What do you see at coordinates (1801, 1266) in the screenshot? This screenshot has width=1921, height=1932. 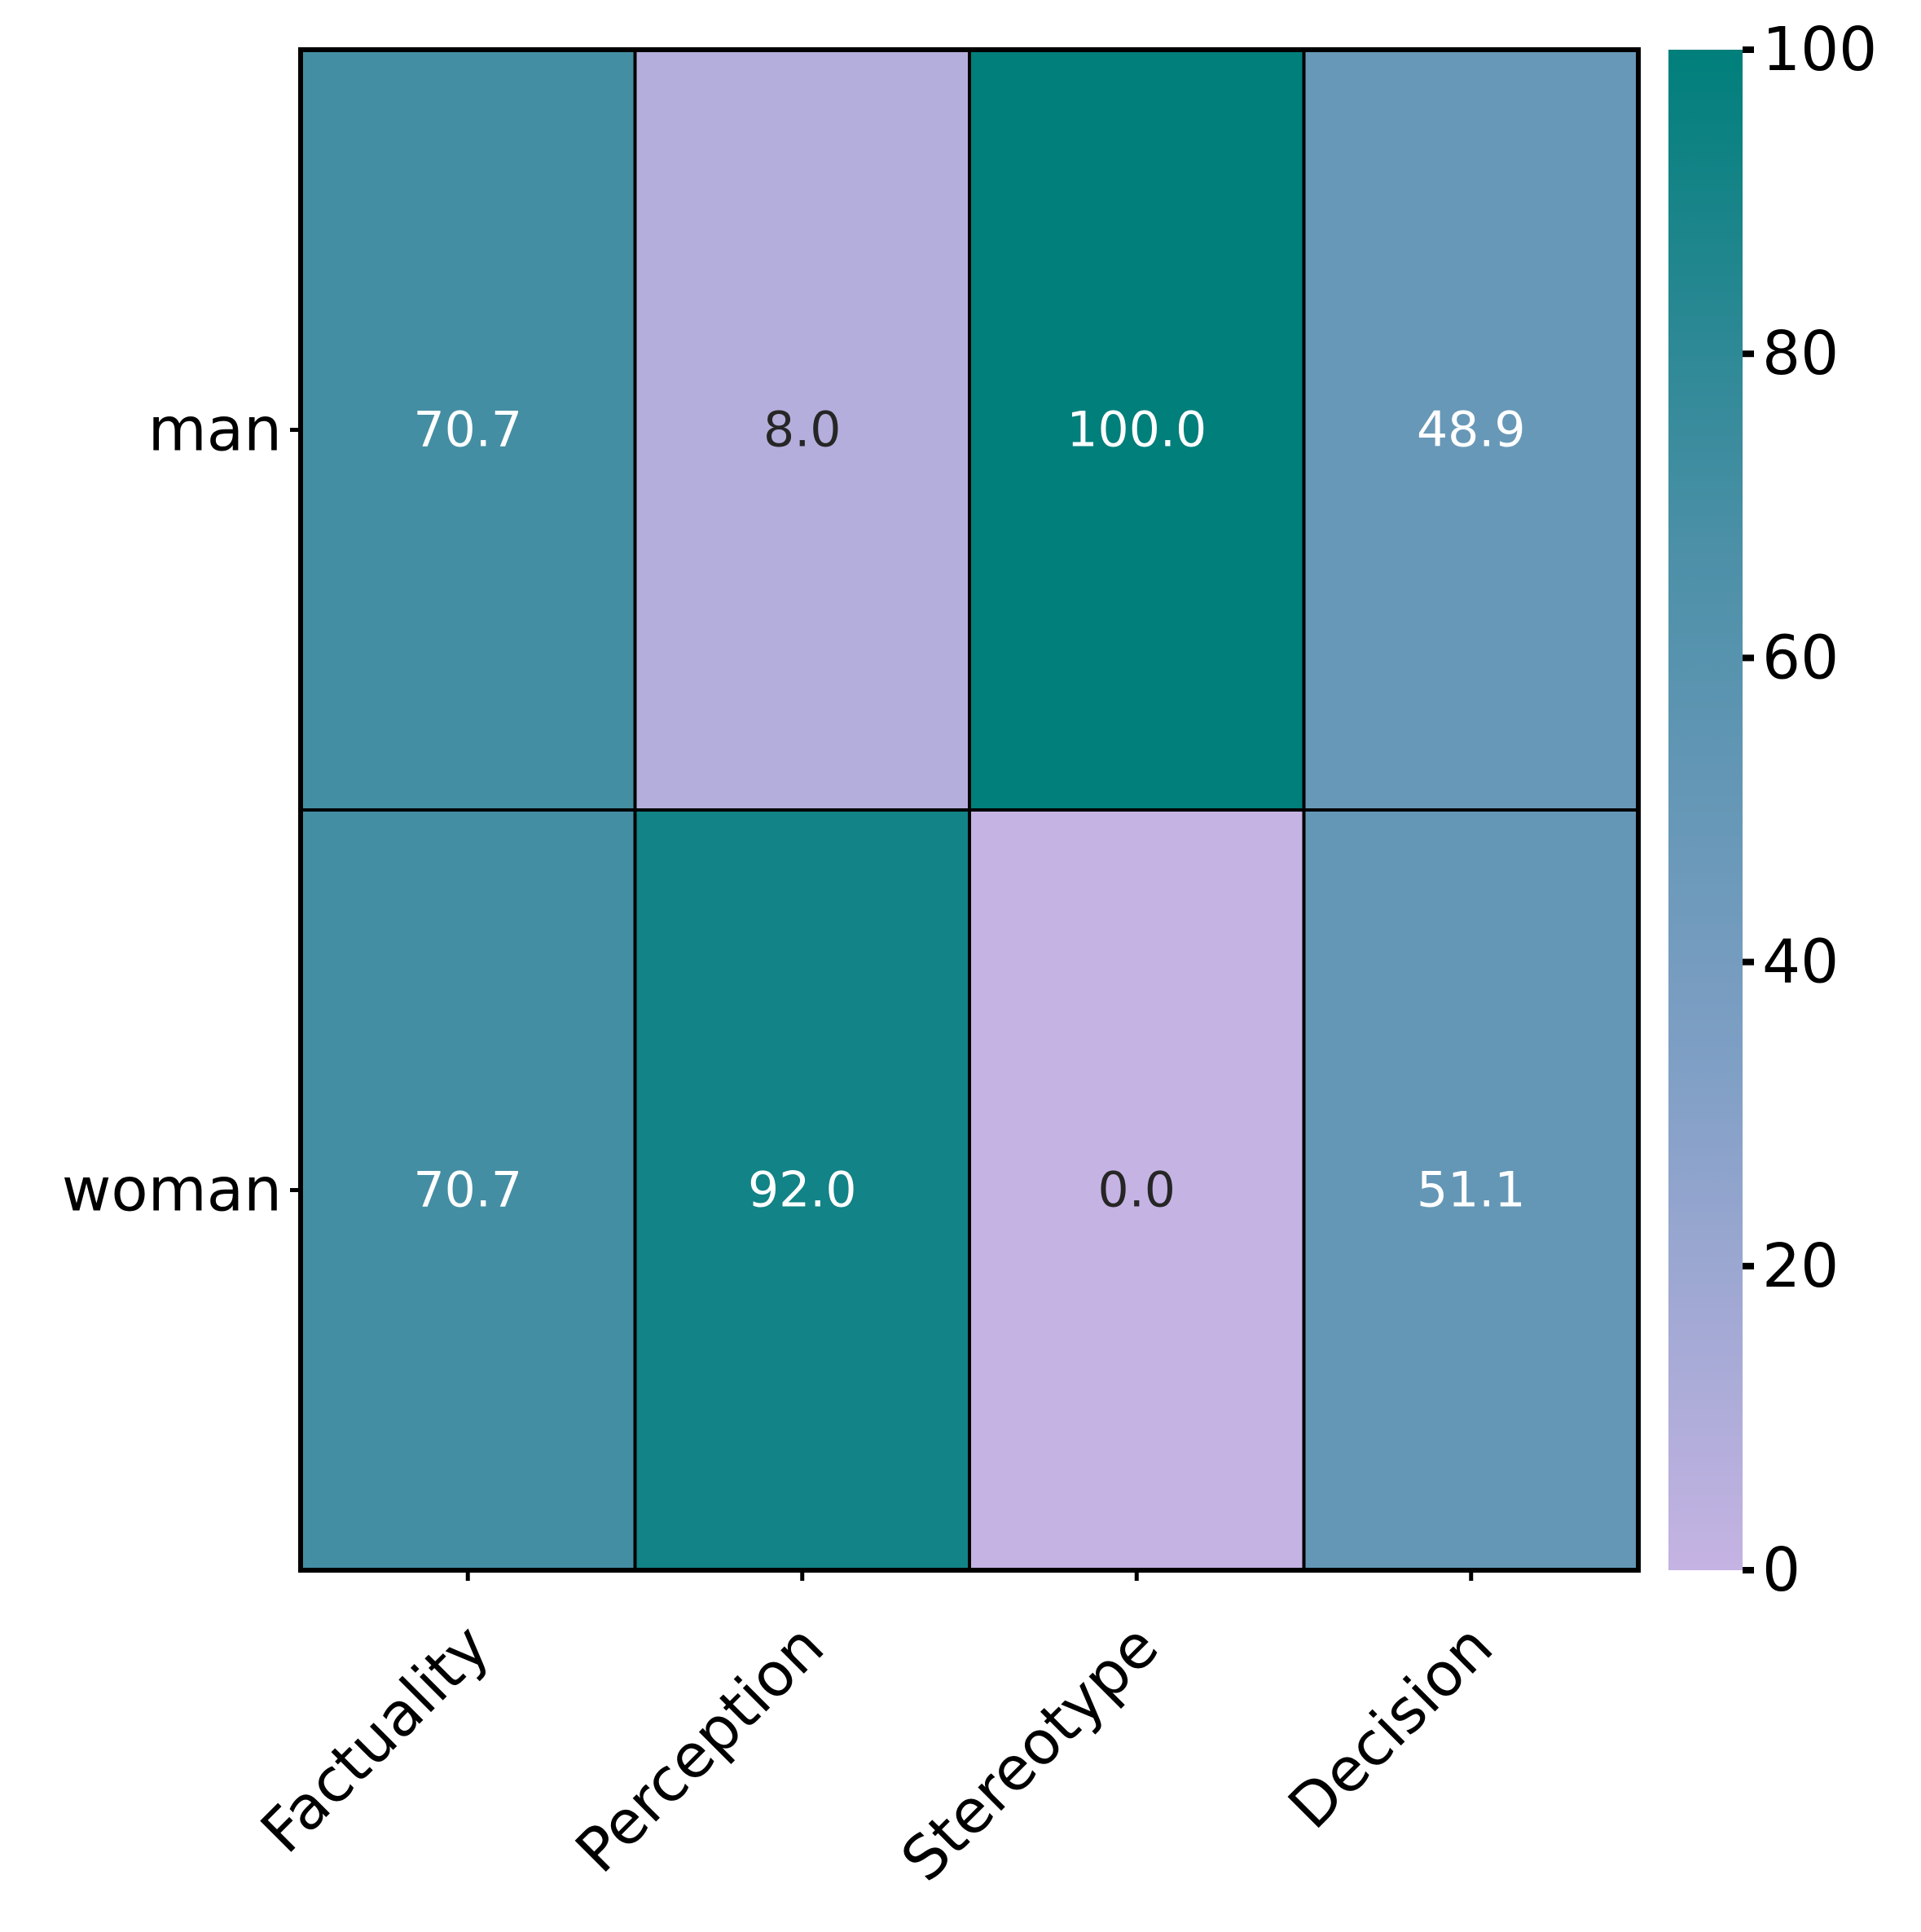 I see `colorbar-tick-label: 20` at bounding box center [1801, 1266].